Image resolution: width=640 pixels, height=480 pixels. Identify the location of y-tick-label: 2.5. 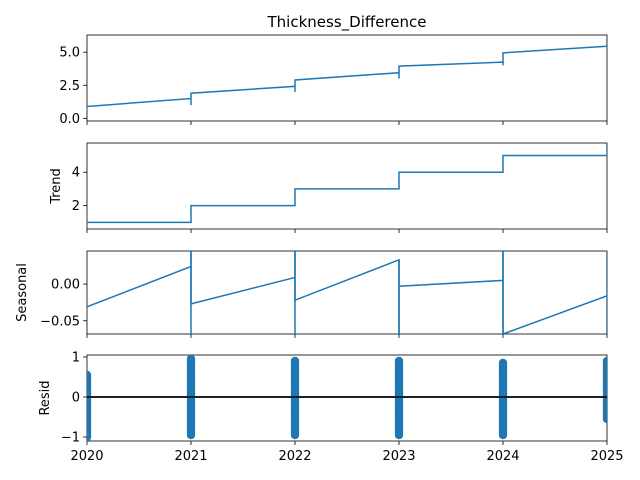
(69, 86).